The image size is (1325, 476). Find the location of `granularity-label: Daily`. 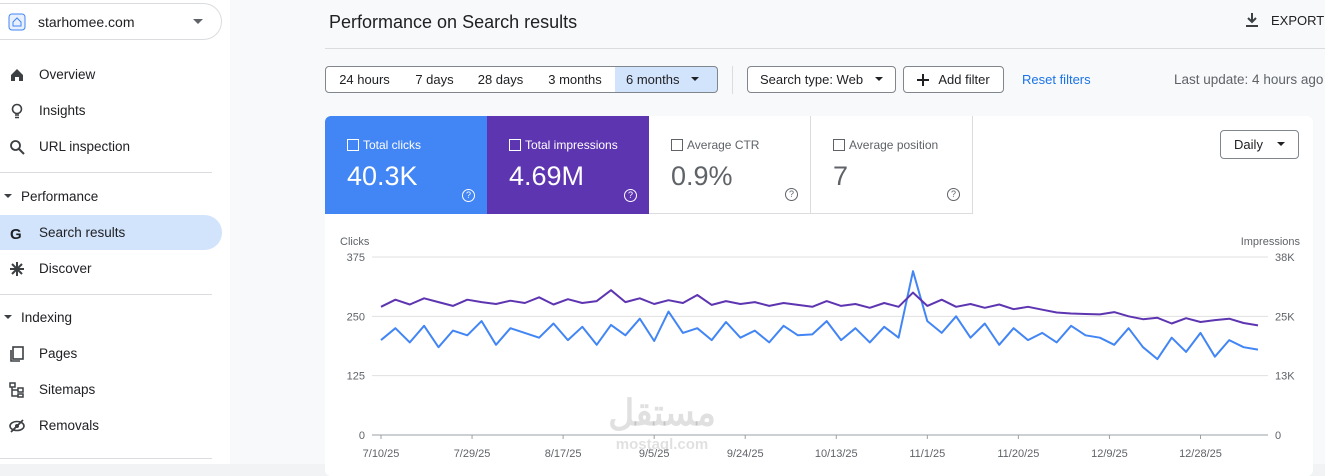

granularity-label: Daily is located at coordinates (1248, 144).